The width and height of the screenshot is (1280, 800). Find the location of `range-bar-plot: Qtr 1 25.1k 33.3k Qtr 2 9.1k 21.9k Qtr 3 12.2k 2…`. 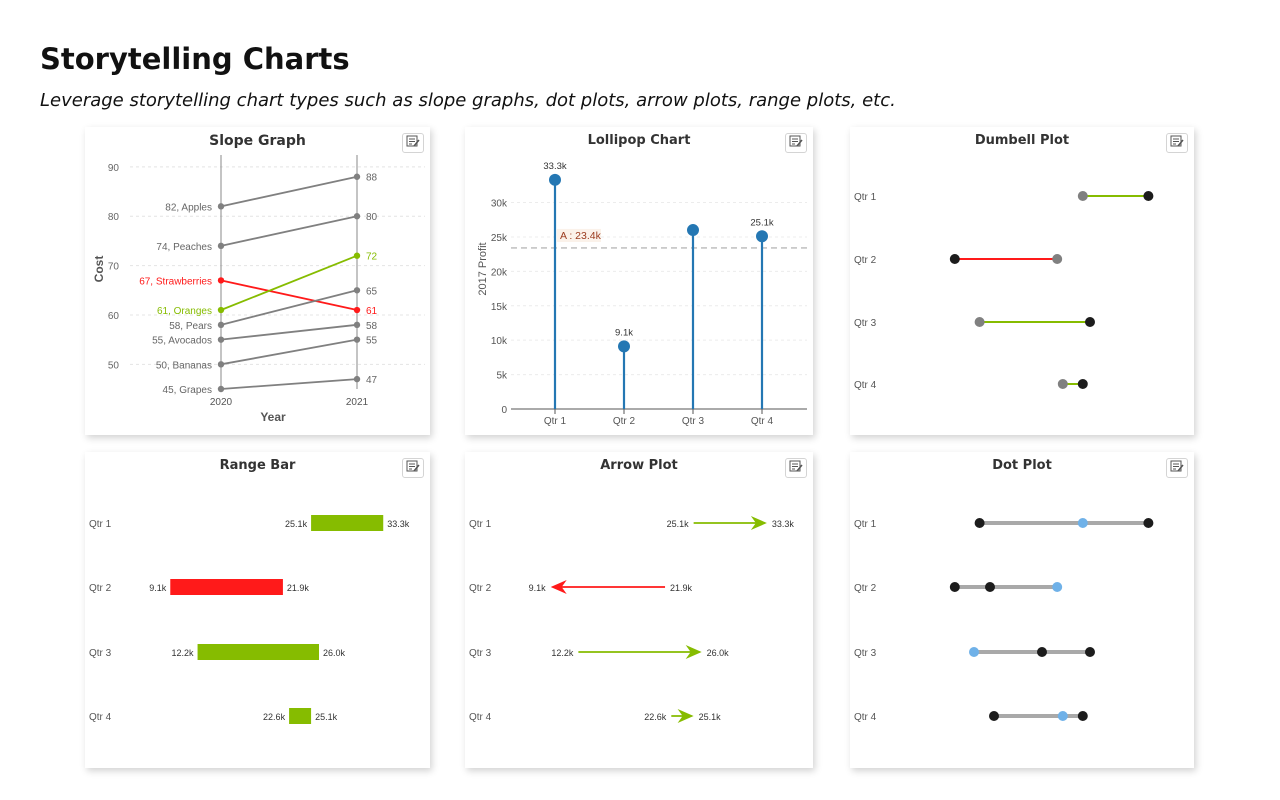

range-bar-plot: Qtr 1 25.1k 33.3k Qtr 2 9.1k 21.9k Qtr 3 12.2k 2… is located at coordinates (249, 619).